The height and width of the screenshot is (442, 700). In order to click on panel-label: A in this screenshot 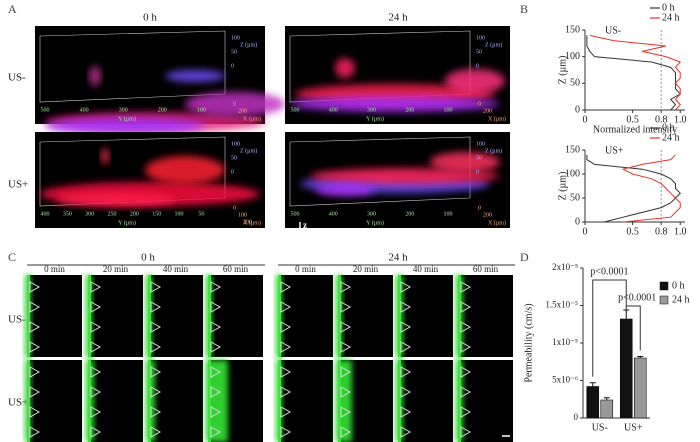, I will do `click(12, 9)`.